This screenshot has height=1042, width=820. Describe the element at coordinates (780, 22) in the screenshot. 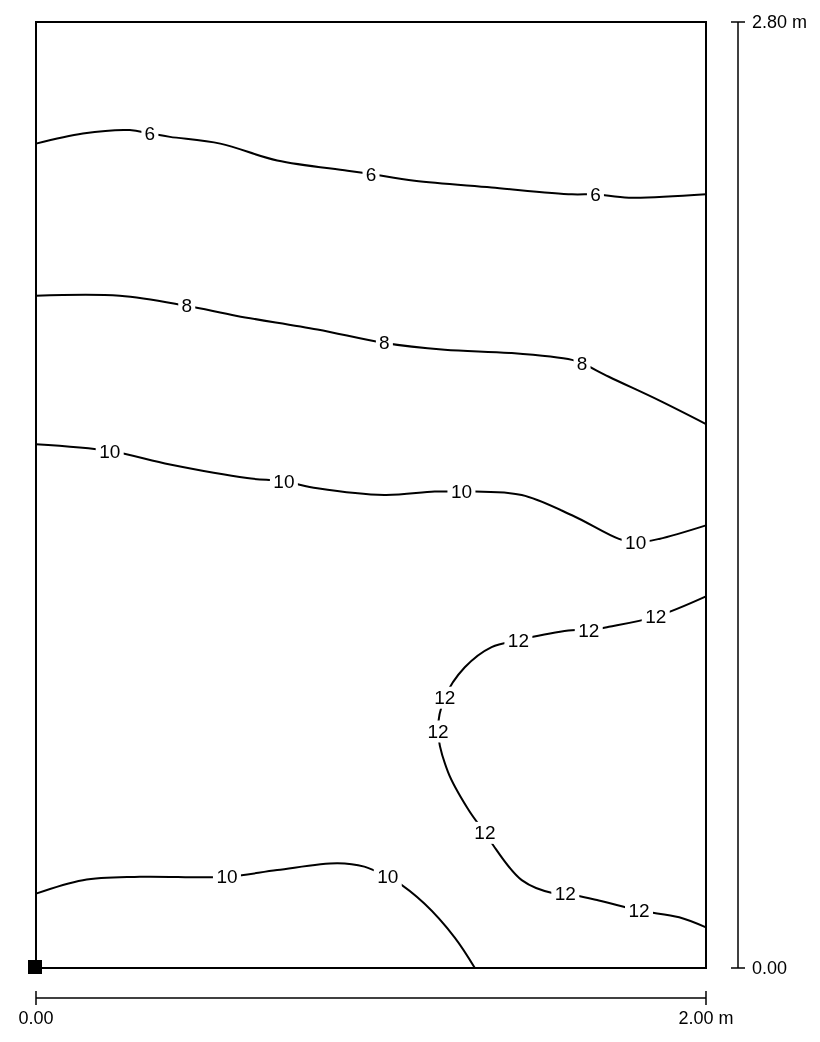

I see `y-tick-label: 2.80 m` at that location.